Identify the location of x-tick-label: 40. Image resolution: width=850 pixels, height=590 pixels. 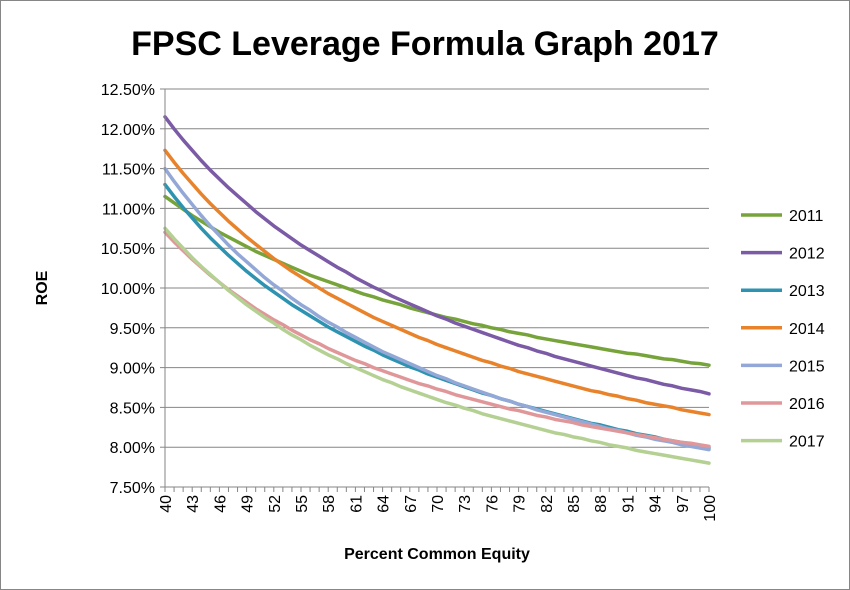
(166, 504).